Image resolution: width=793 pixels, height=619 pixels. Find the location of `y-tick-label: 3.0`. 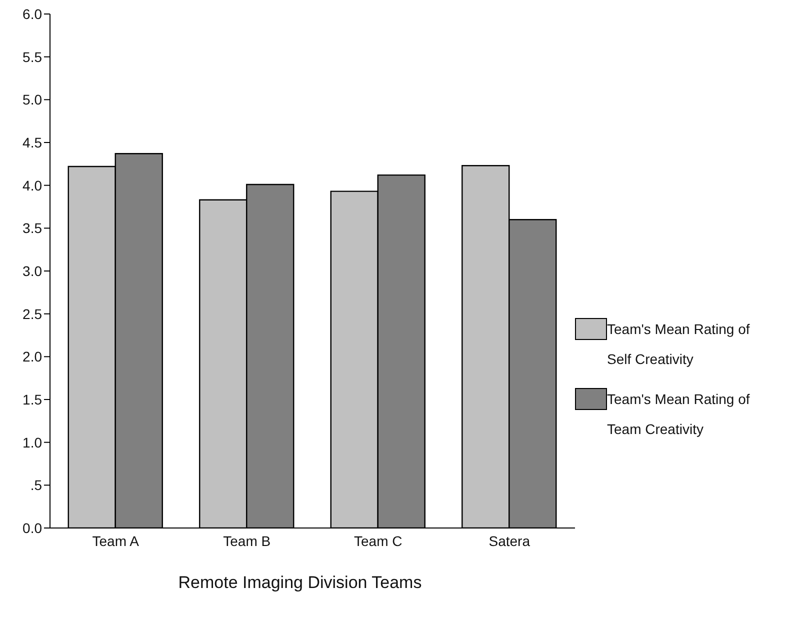

y-tick-label: 3.0 is located at coordinates (32, 270).